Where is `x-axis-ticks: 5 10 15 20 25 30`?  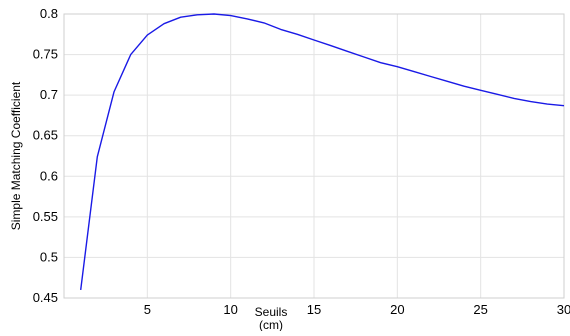 x-axis-ticks: 5 10 15 20 25 30 is located at coordinates (357, 309).